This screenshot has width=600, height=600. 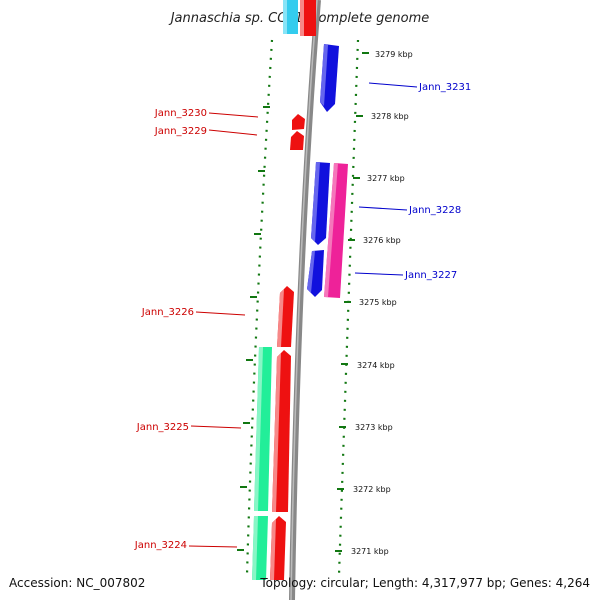 What do you see at coordinates (180, 131) in the screenshot?
I see `gene-label-jann-3229: Jann_3229` at bounding box center [180, 131].